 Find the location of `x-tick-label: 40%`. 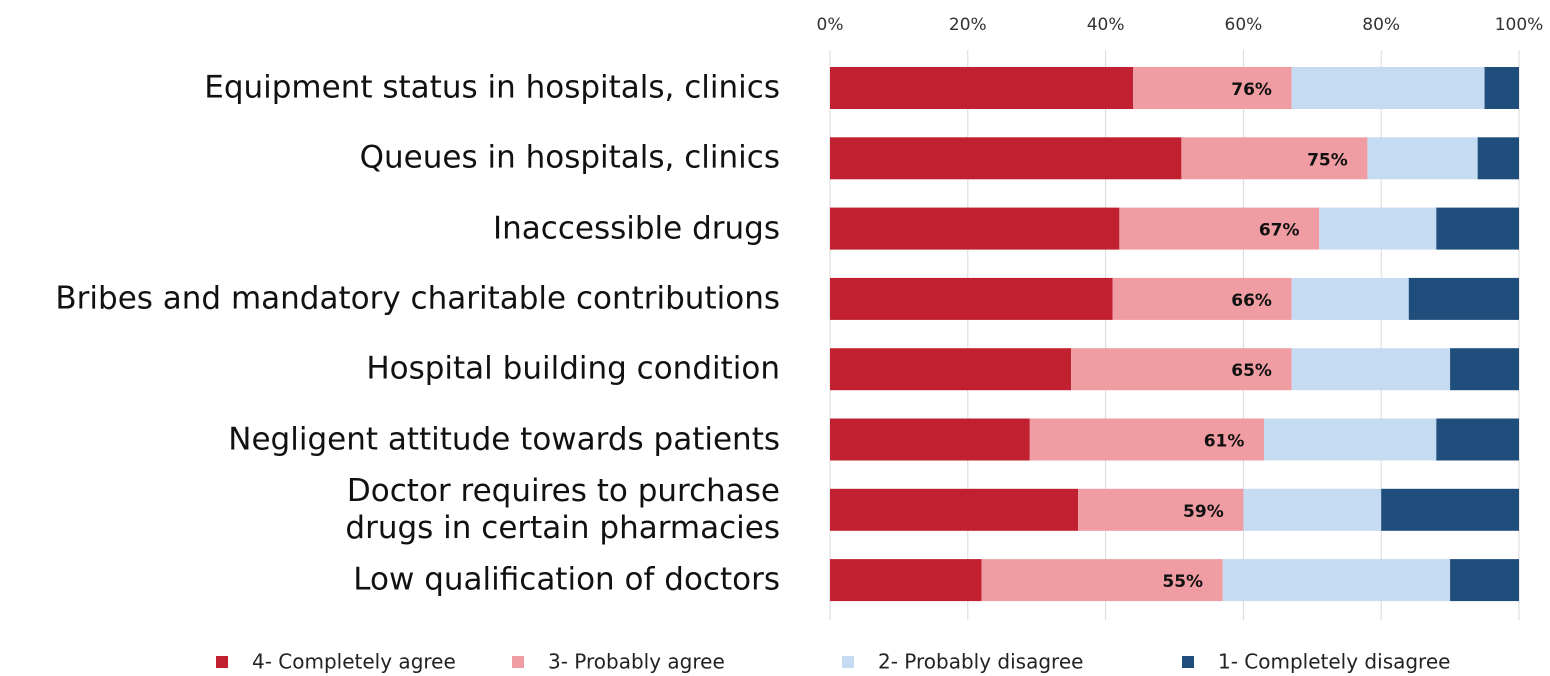

x-tick-label: 40% is located at coordinates (1106, 25).